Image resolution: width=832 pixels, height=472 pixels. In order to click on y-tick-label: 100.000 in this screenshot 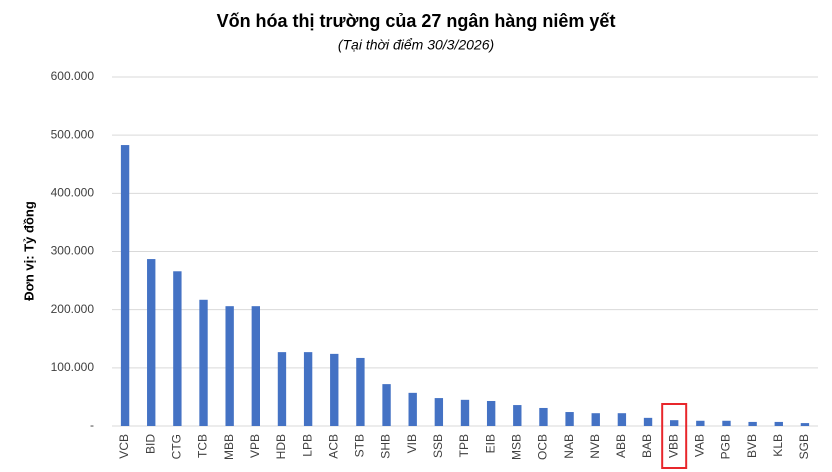, I will do `click(73, 367)`.